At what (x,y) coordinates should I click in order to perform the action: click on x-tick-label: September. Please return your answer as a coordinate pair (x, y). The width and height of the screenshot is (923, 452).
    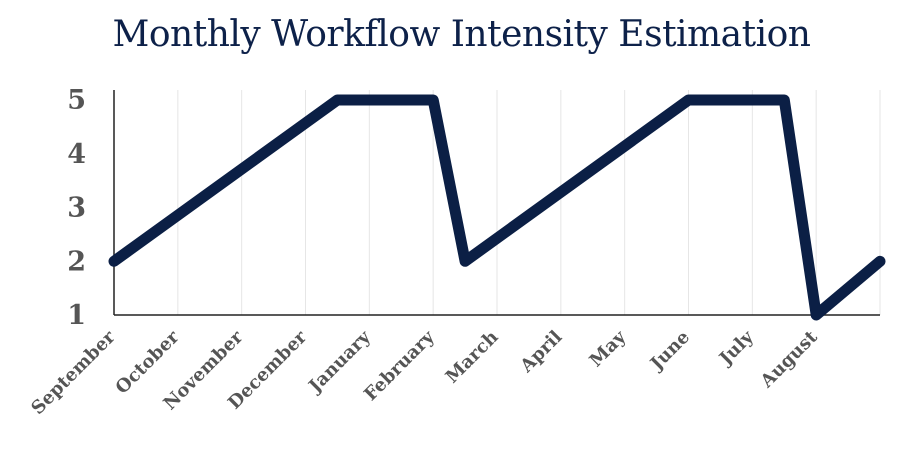
    Looking at the image, I should click on (73, 372).